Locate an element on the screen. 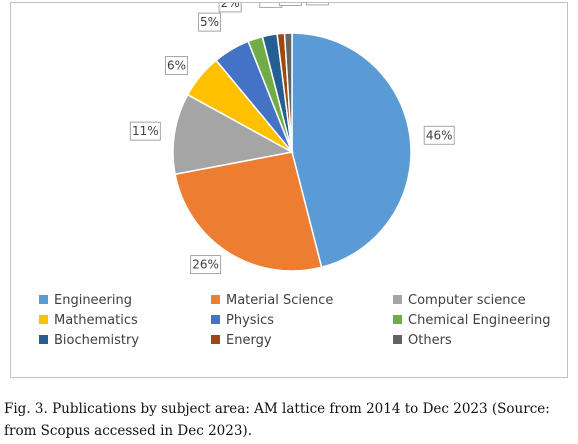 The width and height of the screenshot is (578, 444). data-label-box-material-science is located at coordinates (206, 265).